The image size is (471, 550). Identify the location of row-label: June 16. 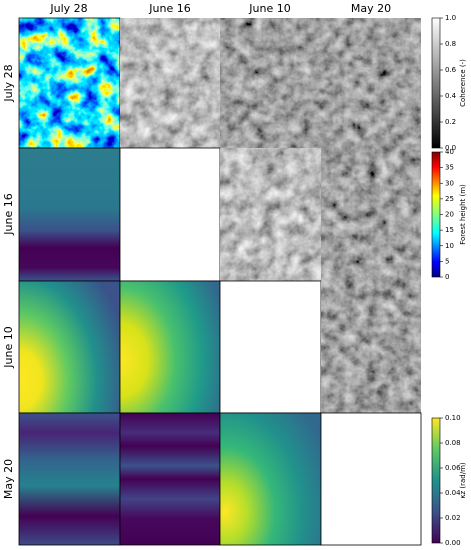
(8, 214).